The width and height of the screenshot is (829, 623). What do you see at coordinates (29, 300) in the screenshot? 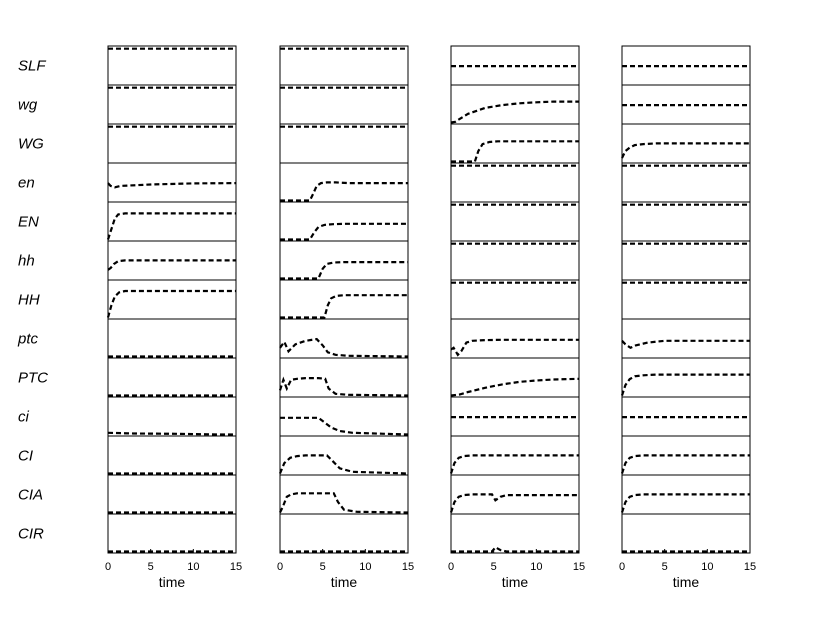
I see `row-label-HH: HH` at bounding box center [29, 300].